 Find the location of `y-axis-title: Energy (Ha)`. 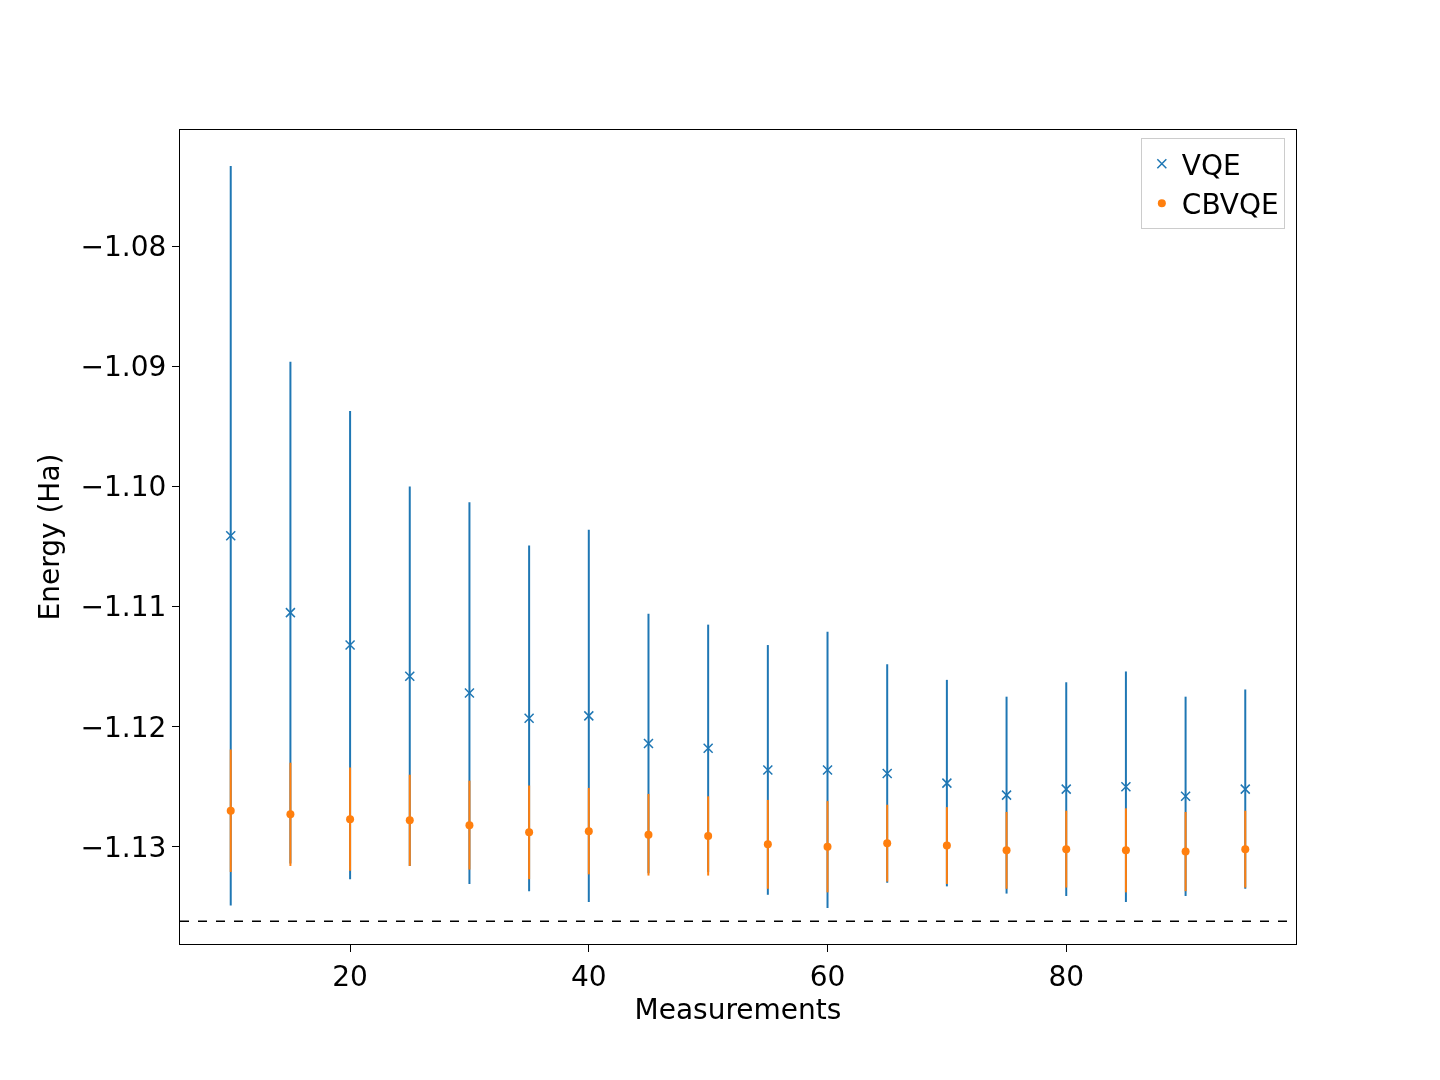

y-axis-title: Energy (Ha) is located at coordinates (50, 537).